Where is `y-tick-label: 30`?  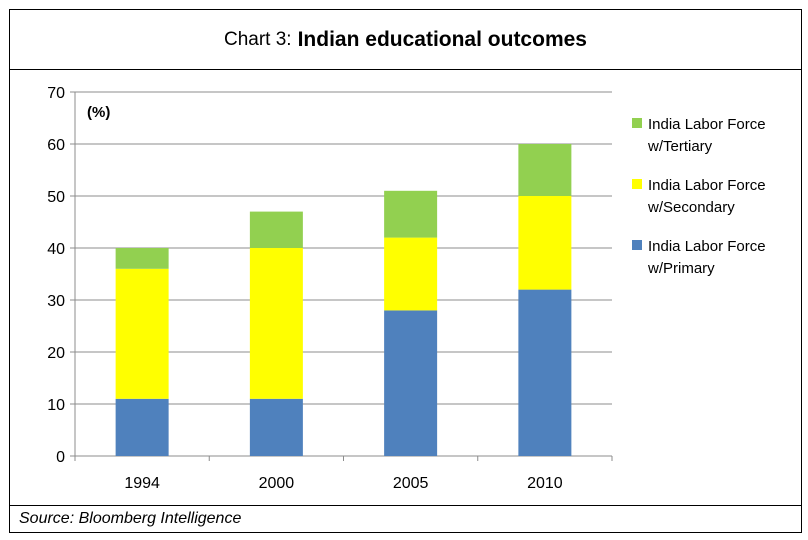 y-tick-label: 30 is located at coordinates (56, 301).